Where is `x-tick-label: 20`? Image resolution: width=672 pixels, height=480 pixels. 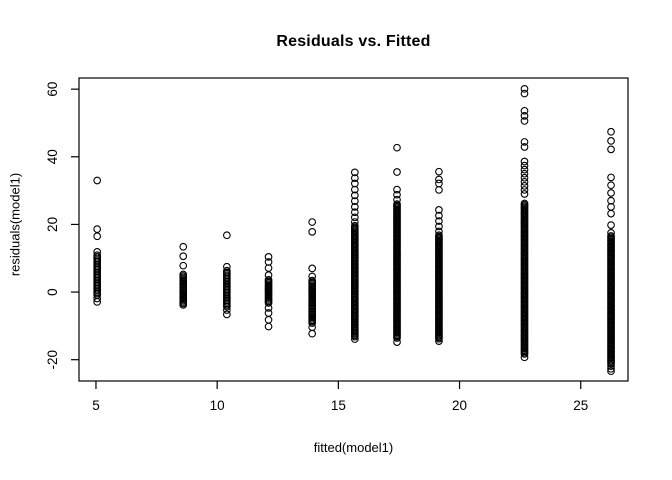
x-tick-label: 20 is located at coordinates (459, 405).